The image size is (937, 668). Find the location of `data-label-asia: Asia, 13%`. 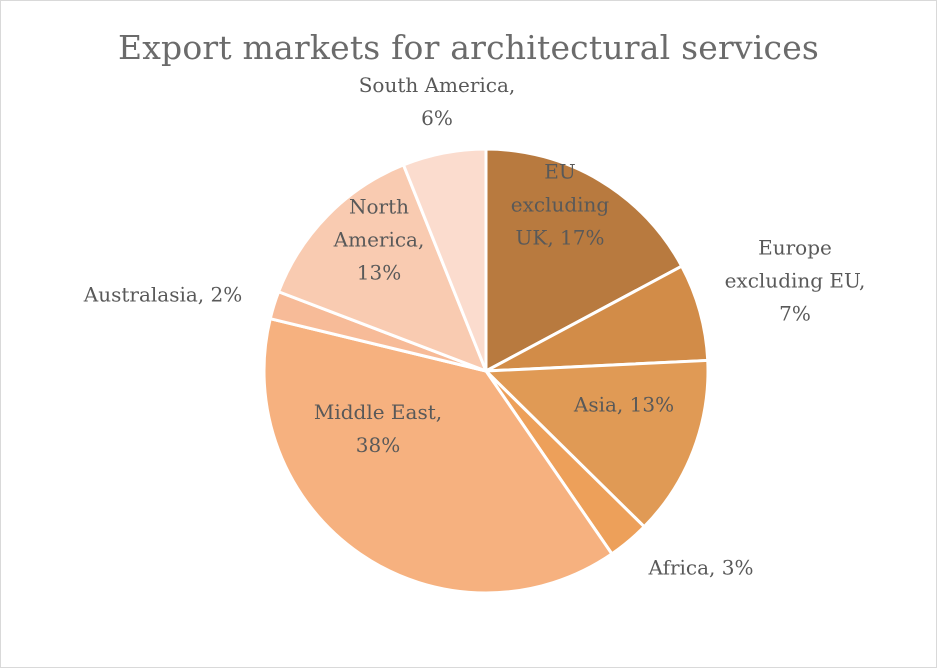

data-label-asia: Asia, 13% is located at coordinates (623, 405).